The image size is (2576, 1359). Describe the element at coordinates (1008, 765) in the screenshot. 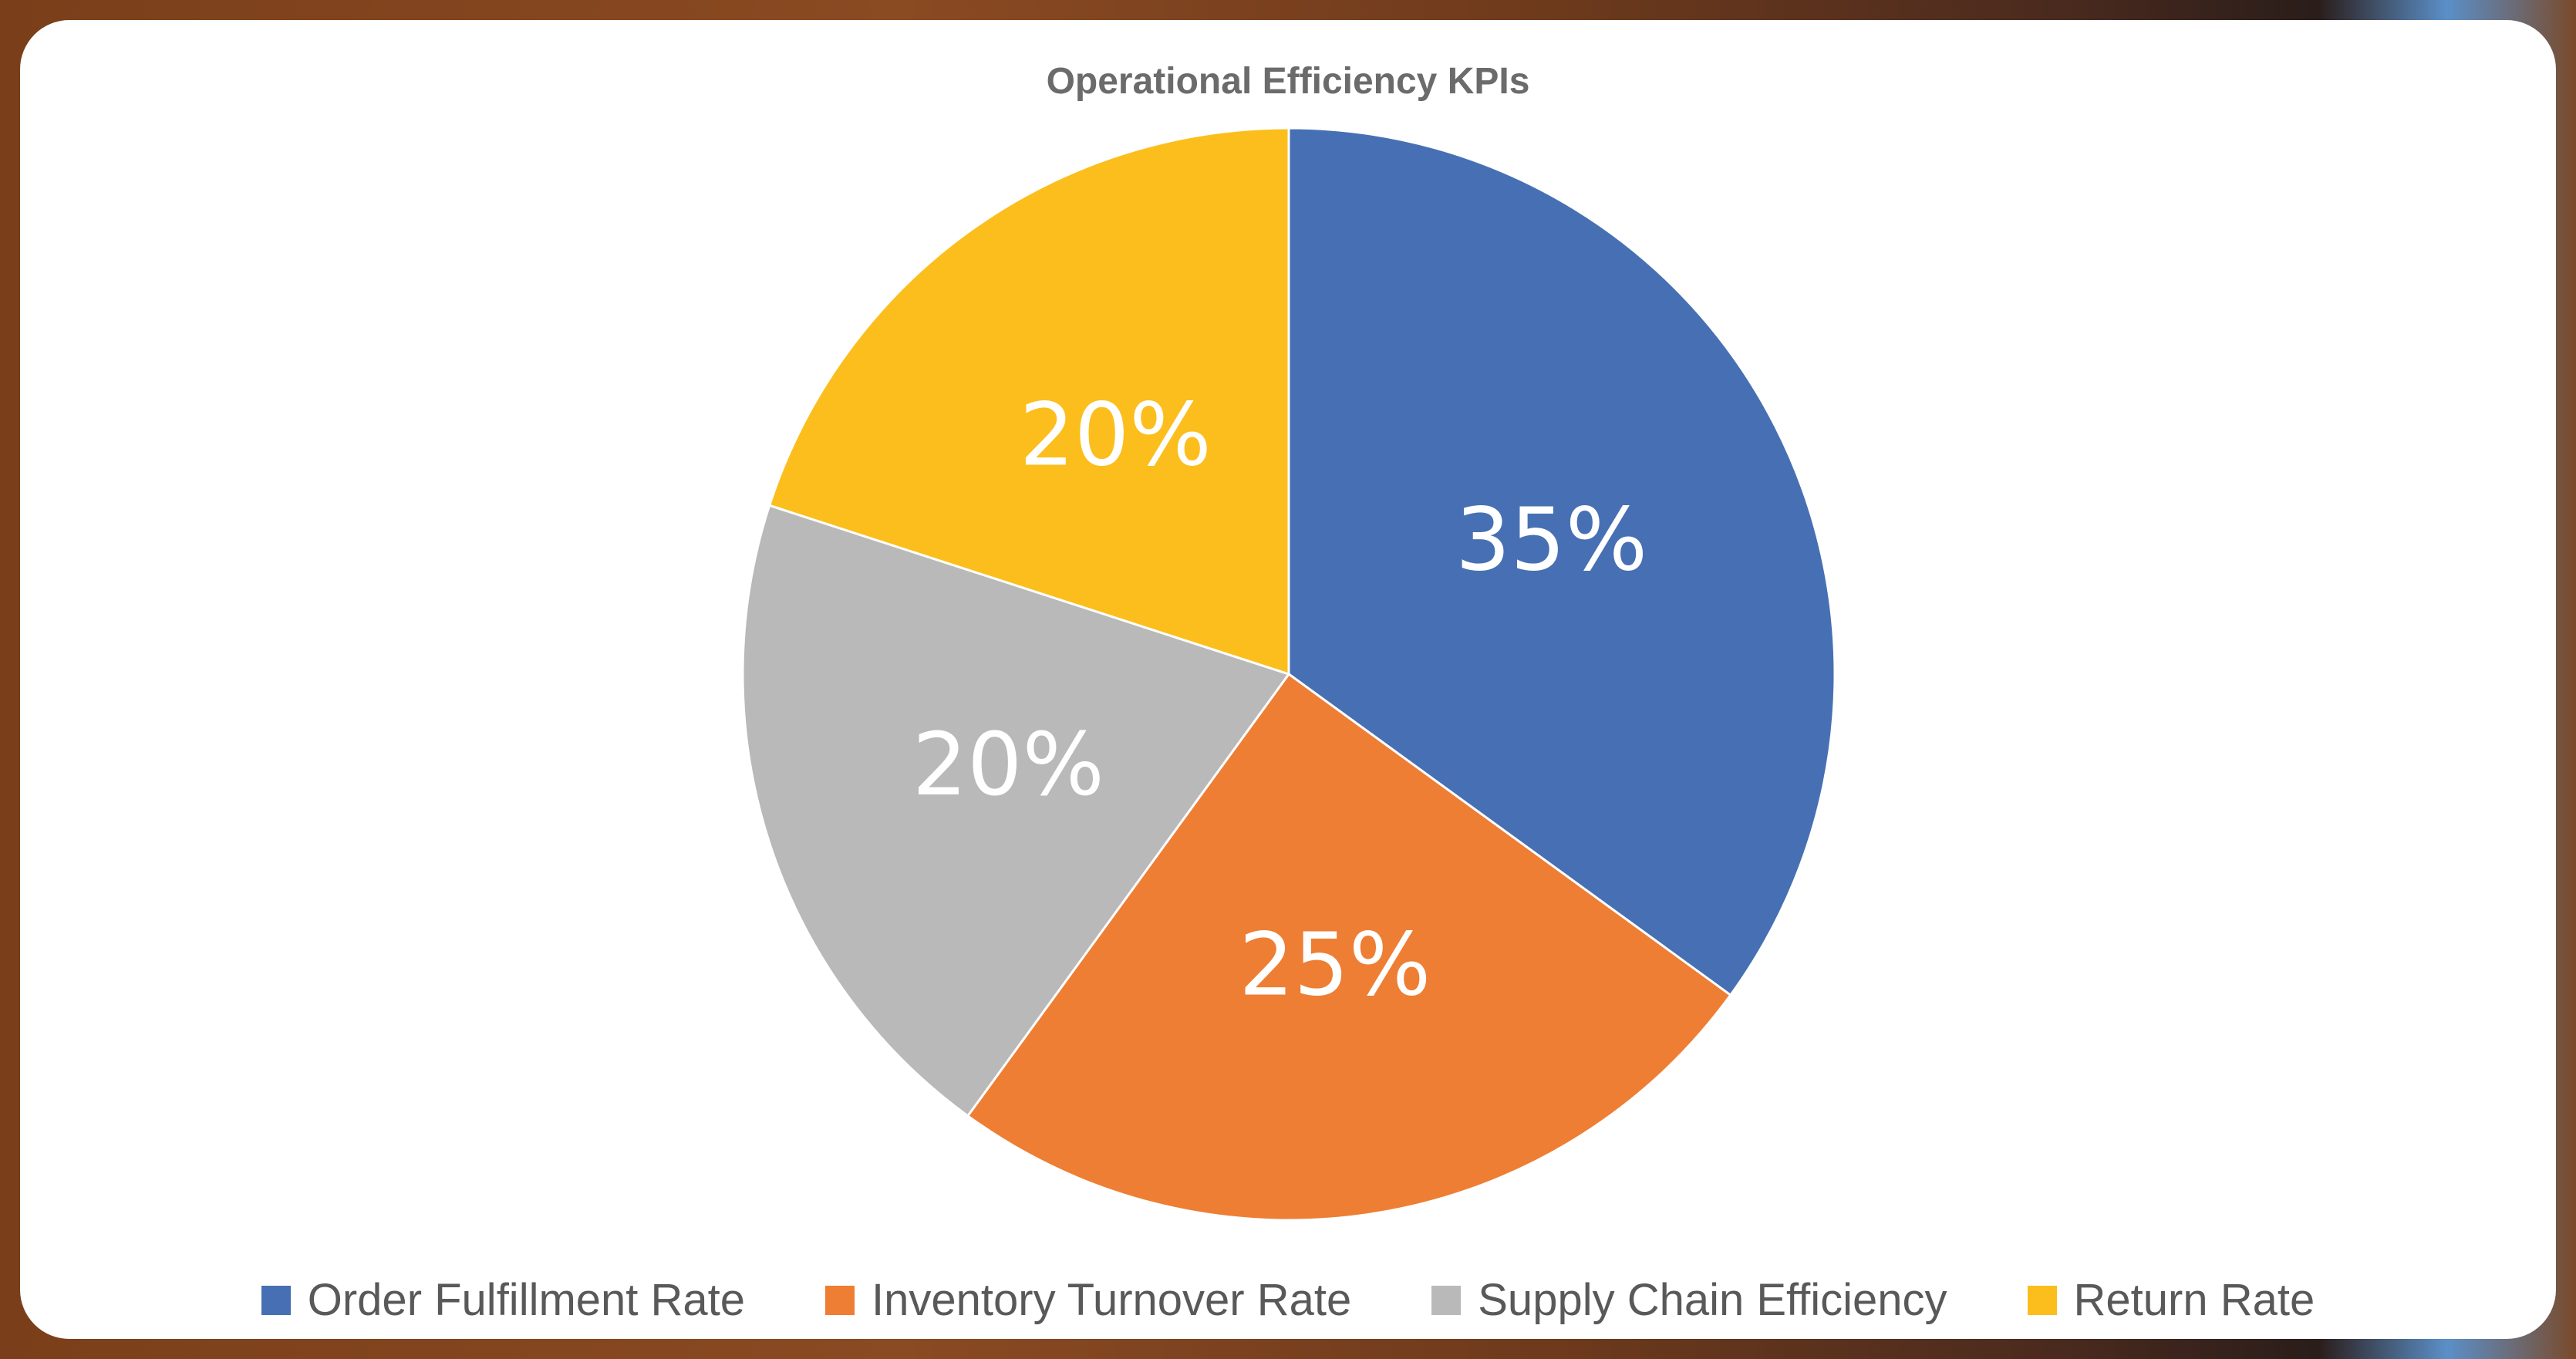

I see `data-label-supply-chain-efficiency: 20%` at that location.